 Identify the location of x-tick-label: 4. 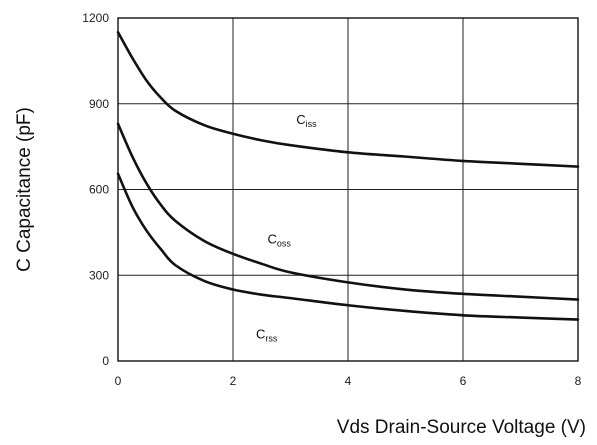
(348, 381).